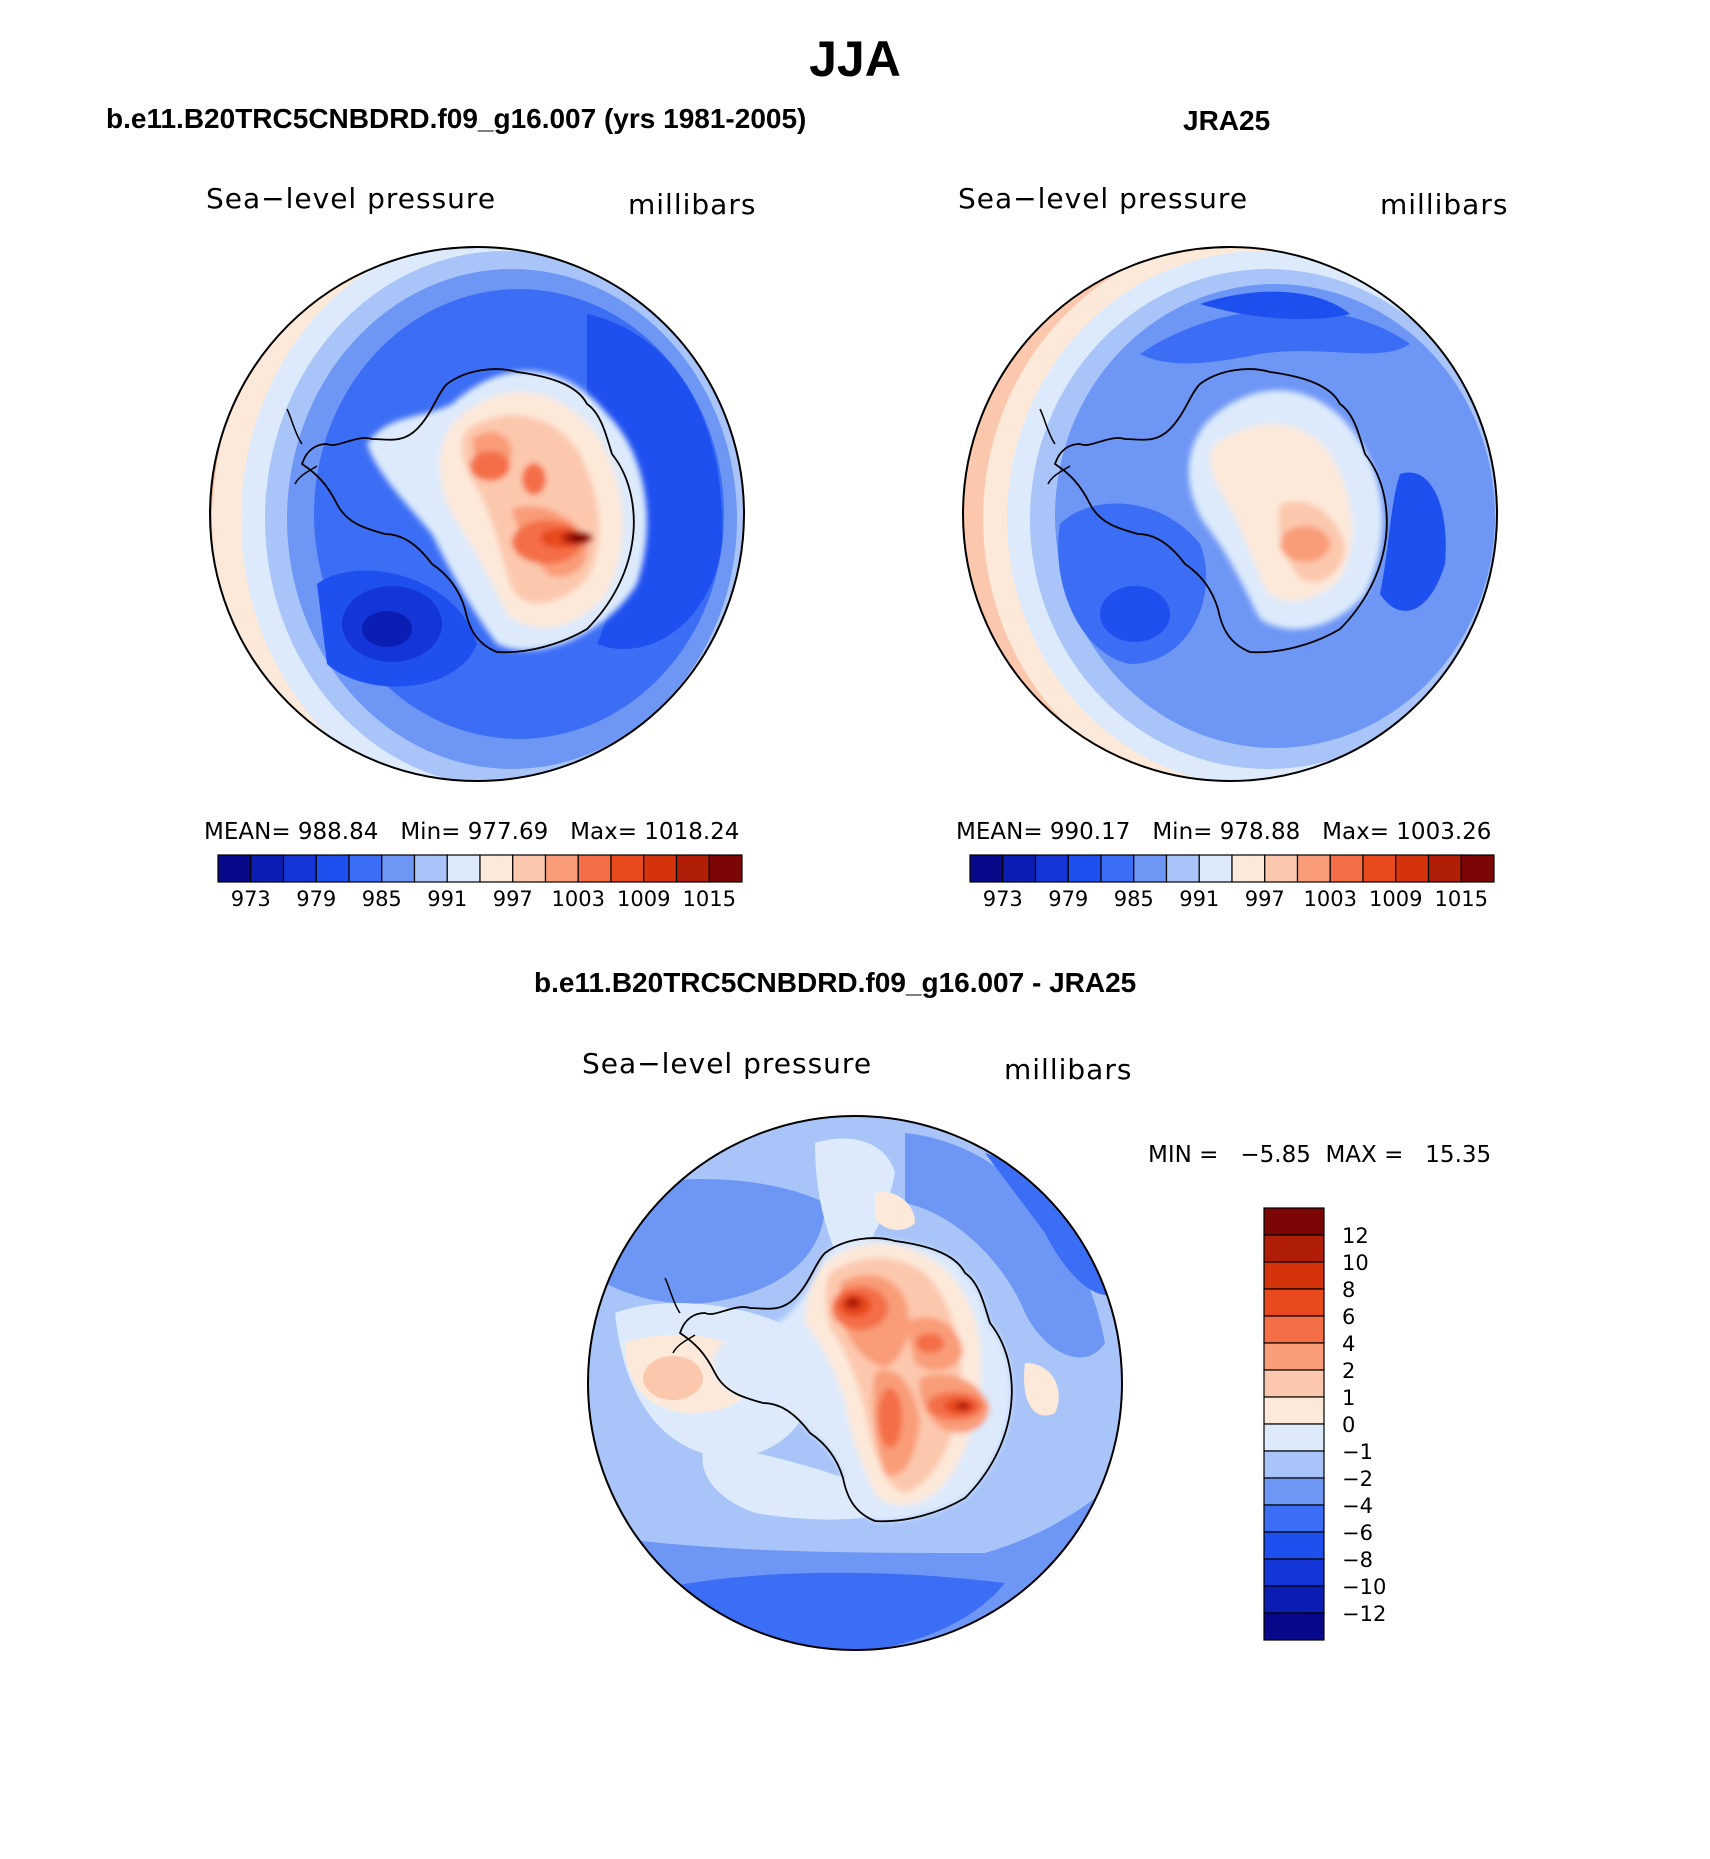  I want to click on diff-colorbar-tick-label: 12, so click(1355, 1236).